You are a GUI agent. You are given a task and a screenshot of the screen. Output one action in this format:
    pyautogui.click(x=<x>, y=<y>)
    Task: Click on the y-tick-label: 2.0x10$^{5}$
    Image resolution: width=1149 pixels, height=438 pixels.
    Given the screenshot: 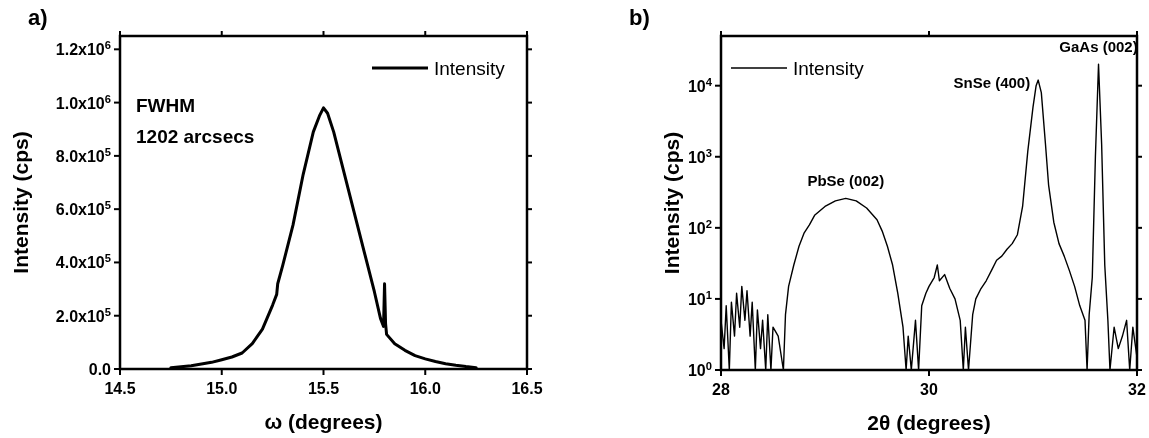 What is the action you would take?
    pyautogui.click(x=83, y=315)
    